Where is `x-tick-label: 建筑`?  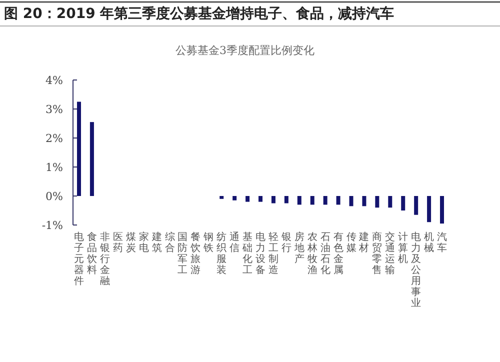
x-tick-label: 建筑 is located at coordinates (156, 242).